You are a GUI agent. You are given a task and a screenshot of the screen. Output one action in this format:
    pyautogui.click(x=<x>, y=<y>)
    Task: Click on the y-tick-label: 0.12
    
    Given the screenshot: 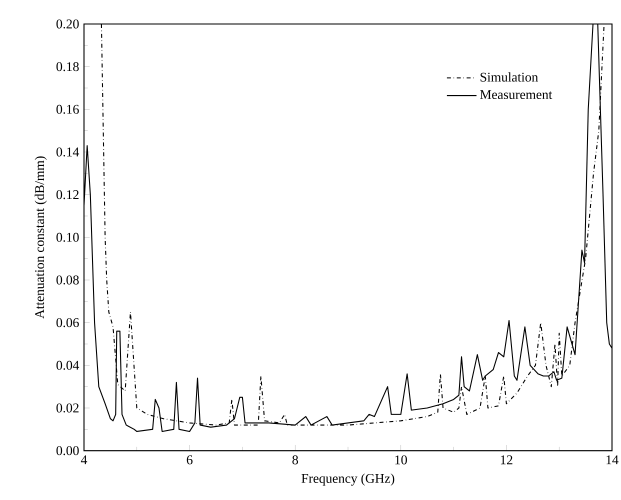 What is the action you would take?
    pyautogui.click(x=67, y=195)
    